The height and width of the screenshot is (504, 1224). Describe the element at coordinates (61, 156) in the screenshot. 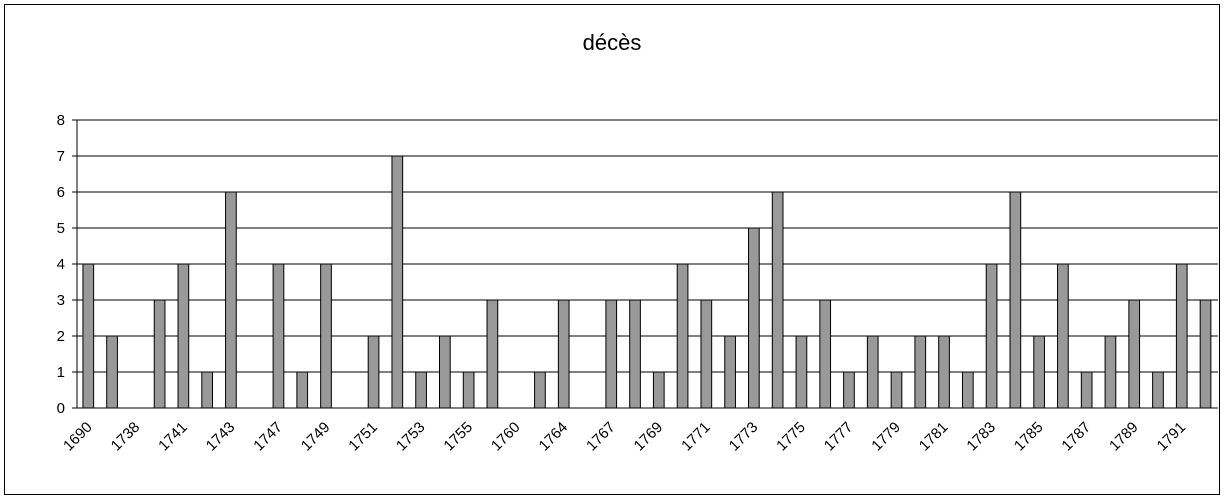

I see `y-tick-label: 7` at that location.